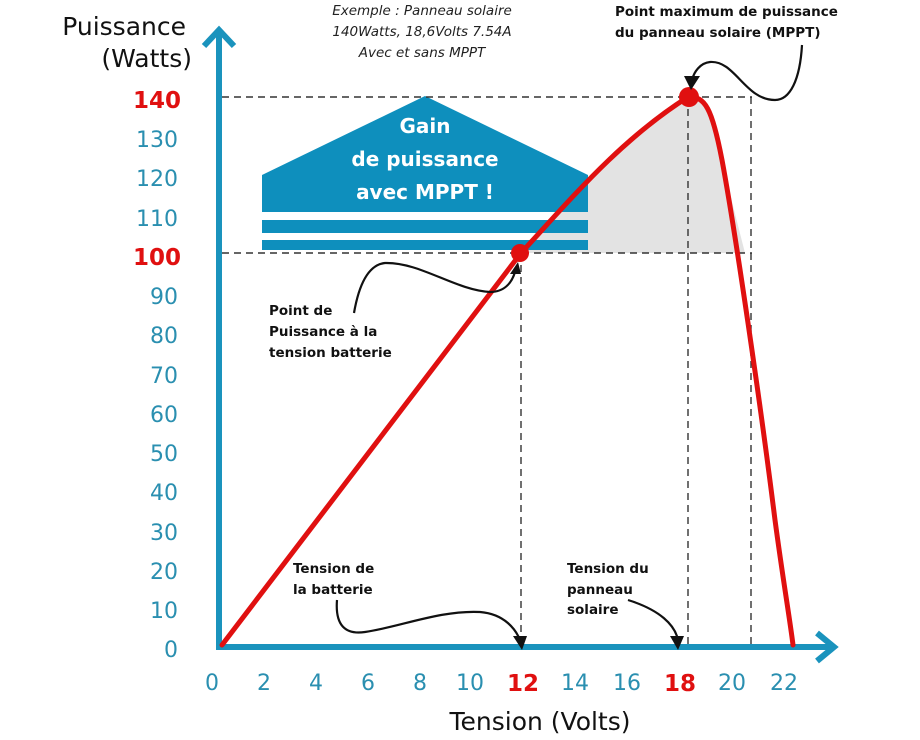 Image resolution: width=920 pixels, height=740 pixels. Describe the element at coordinates (539, 721) in the screenshot. I see `x-axis-title: Tension (Volts)` at that location.